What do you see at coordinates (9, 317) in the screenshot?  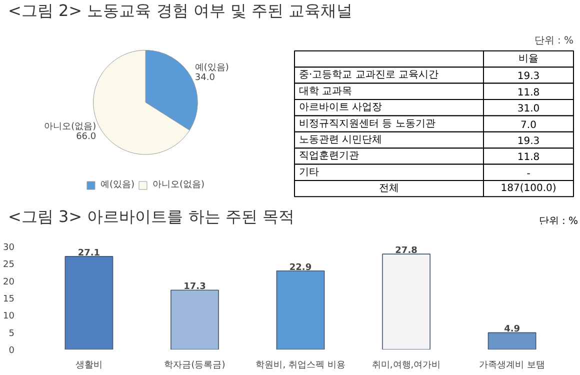 I see `y-tick-label: 10` at bounding box center [9, 317].